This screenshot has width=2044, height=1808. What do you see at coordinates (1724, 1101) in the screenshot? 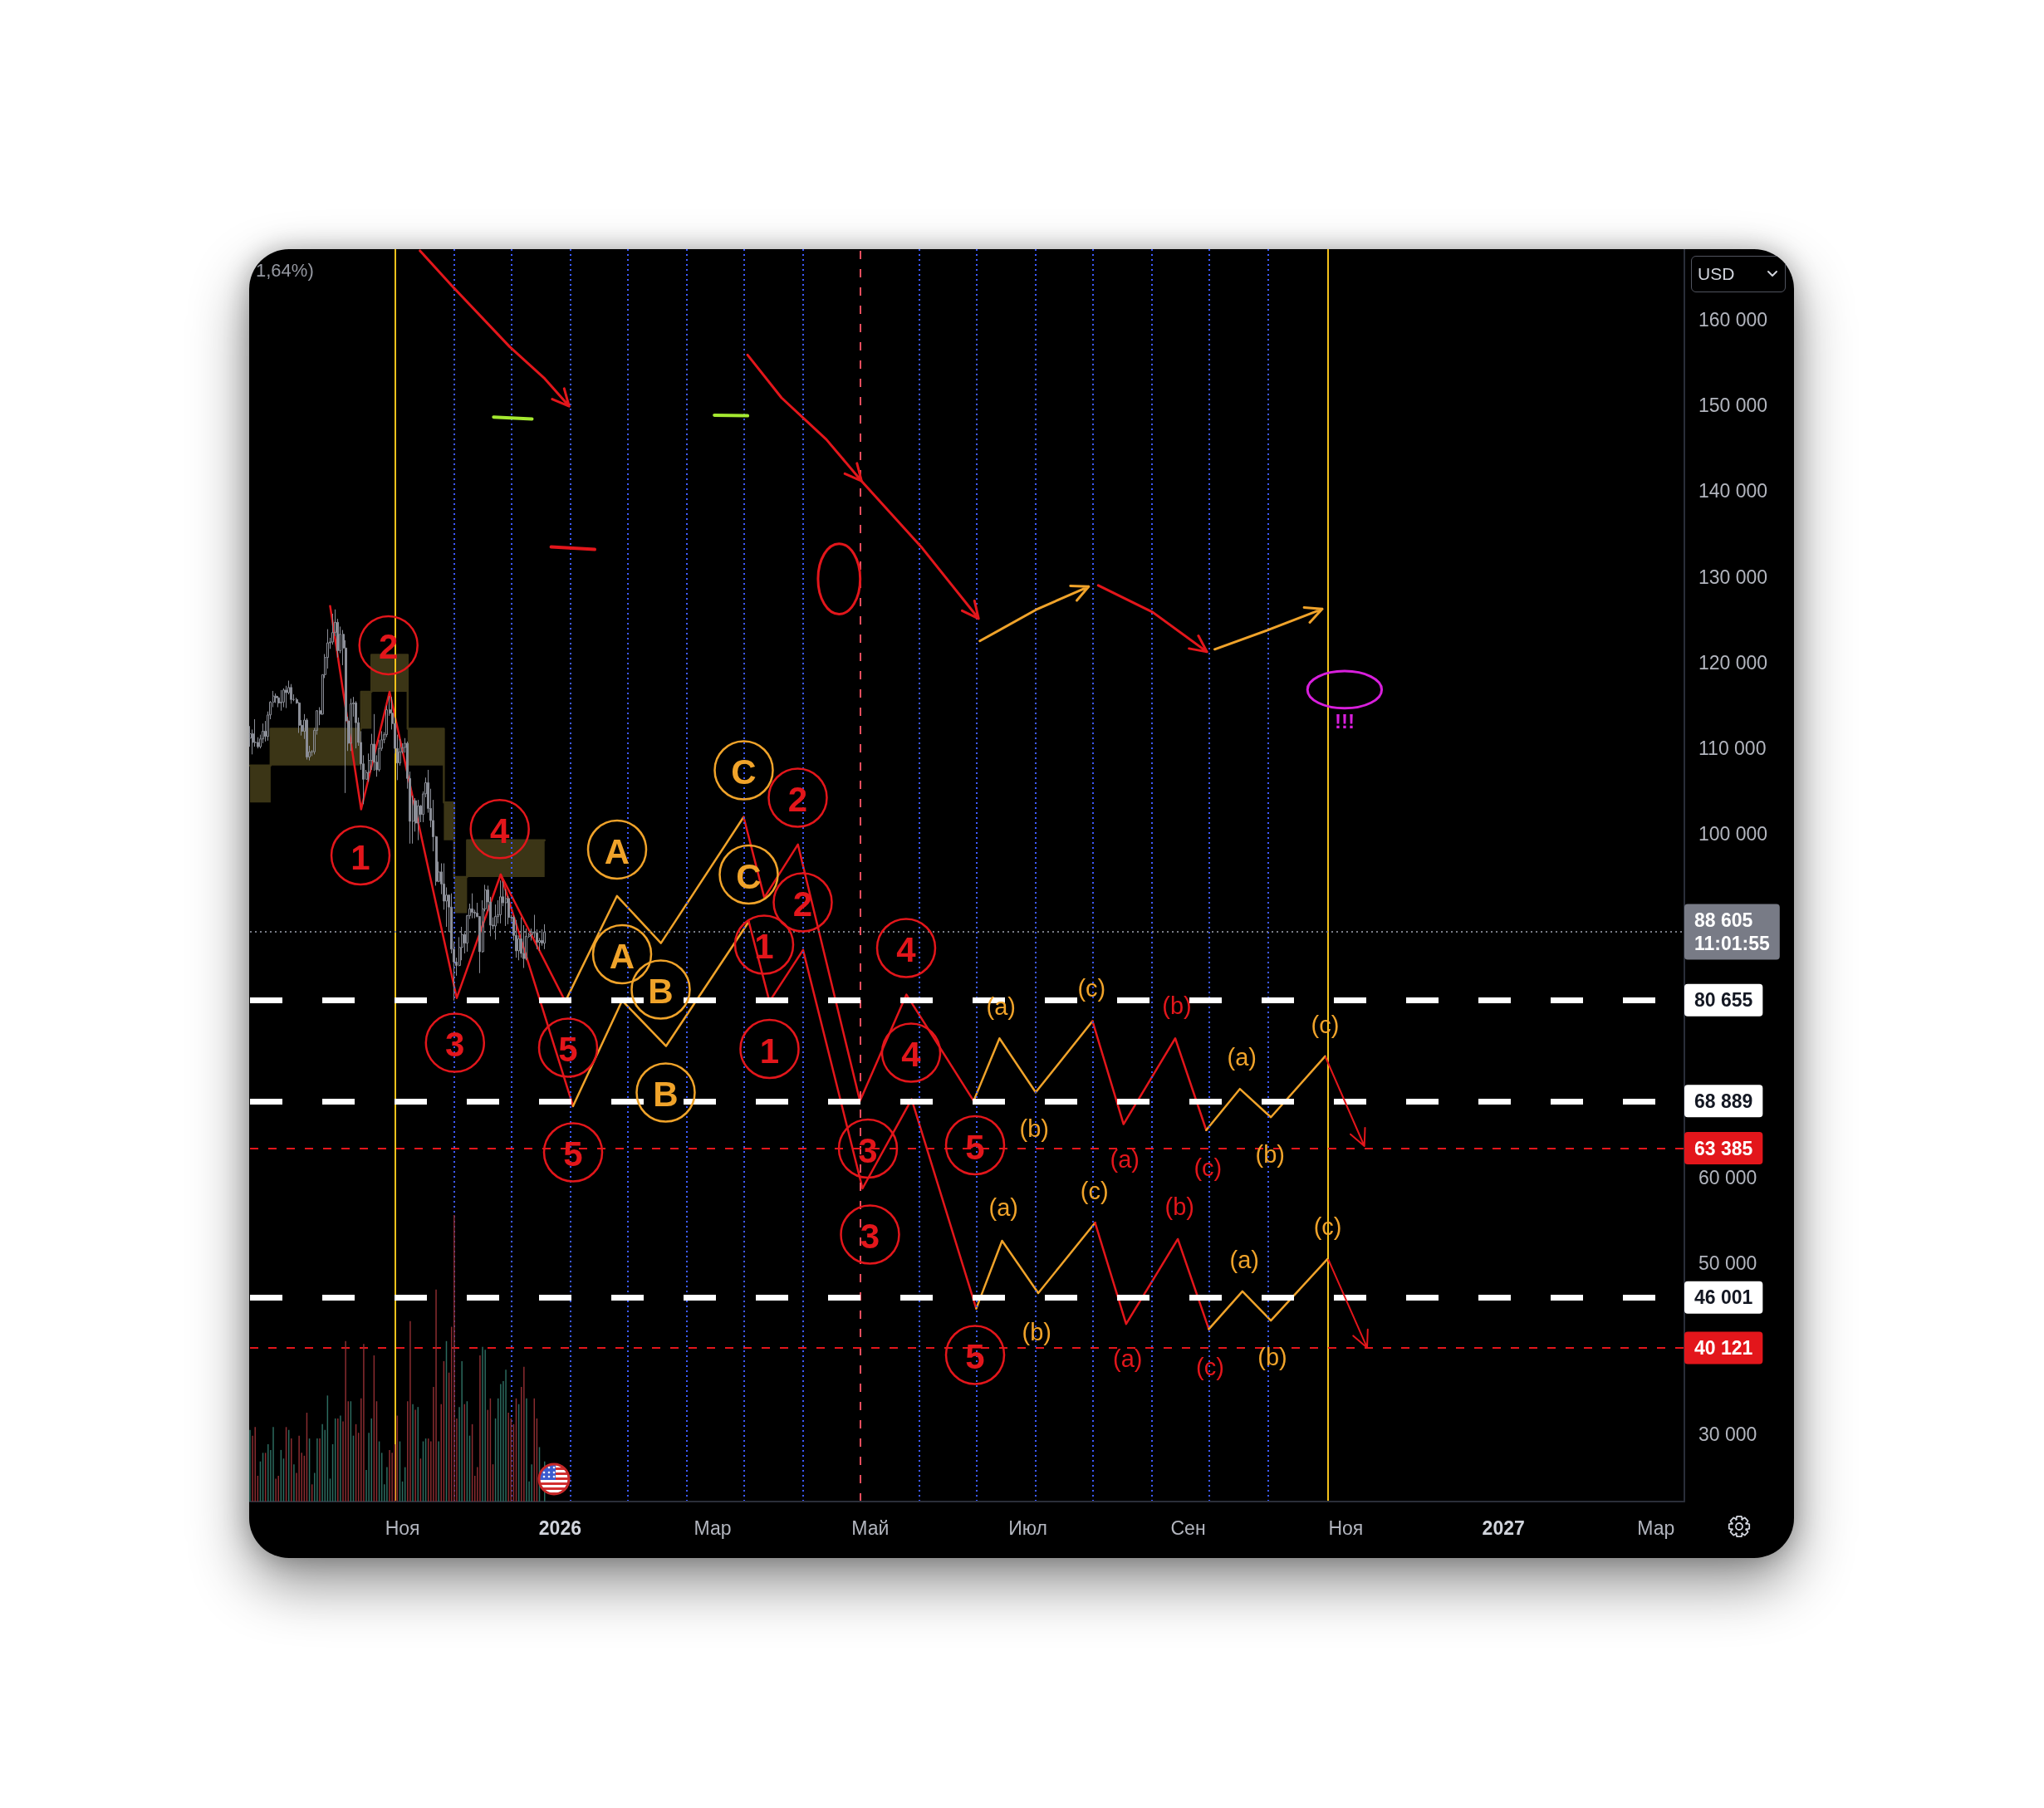
I see `ref-line-label: 68 889` at bounding box center [1724, 1101].